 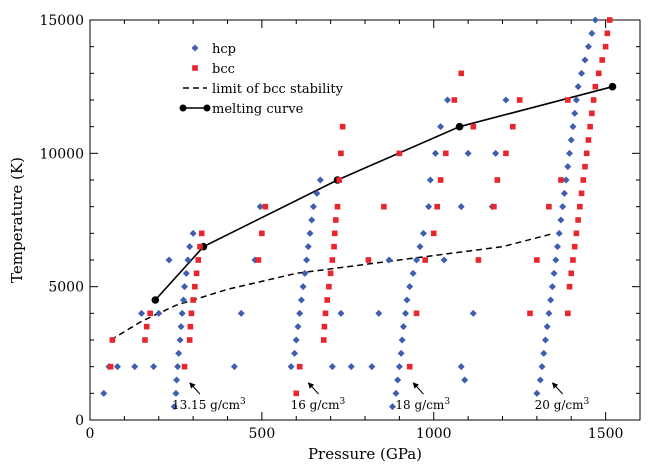 I want to click on annotation-arrow, so click(x=557, y=388).